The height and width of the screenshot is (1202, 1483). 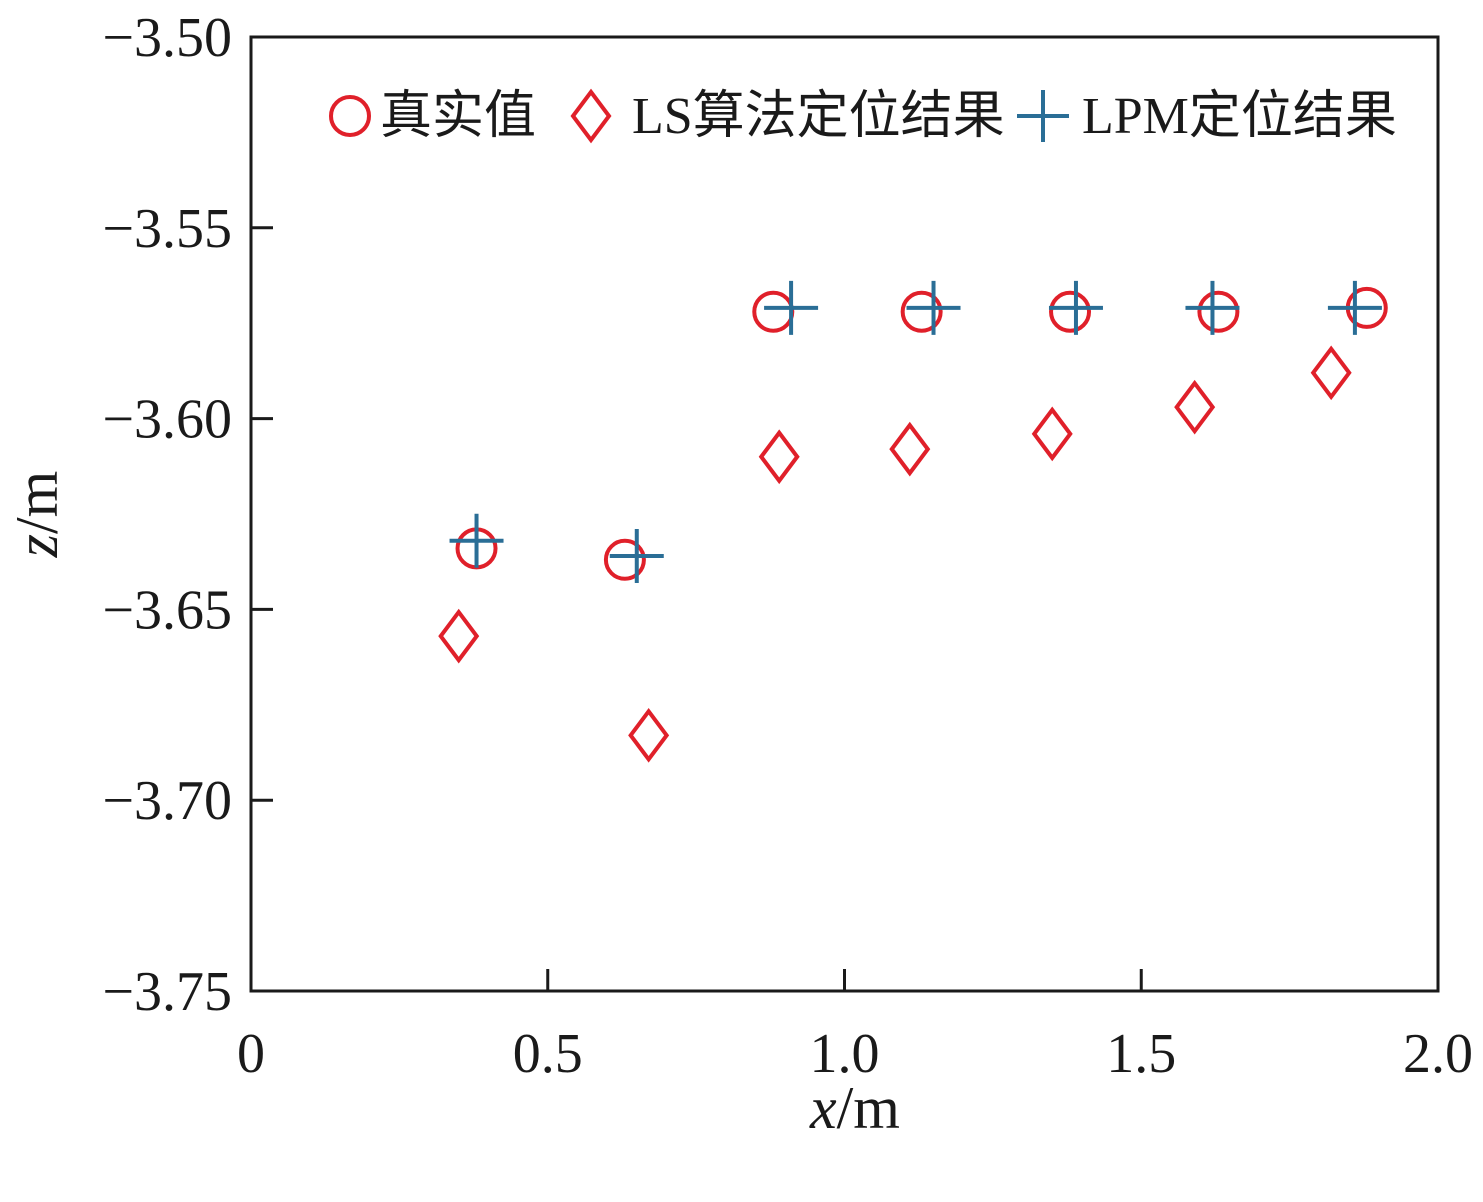 I want to click on y-tick-label: −3.55, so click(x=167, y=229).